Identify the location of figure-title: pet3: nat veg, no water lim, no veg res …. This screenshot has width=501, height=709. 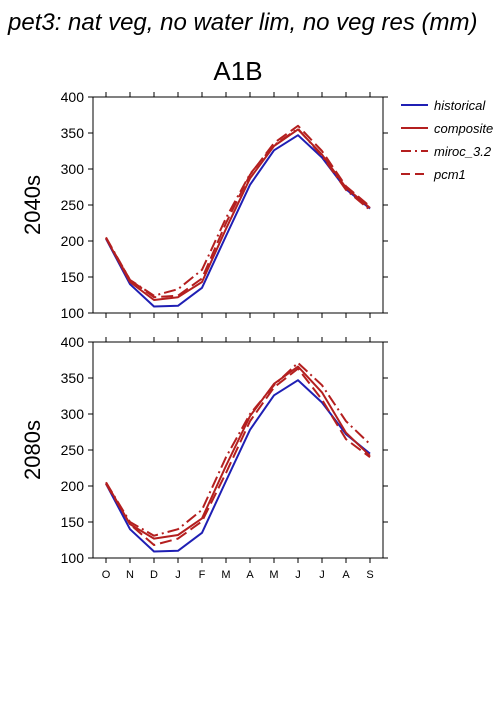
(242, 22).